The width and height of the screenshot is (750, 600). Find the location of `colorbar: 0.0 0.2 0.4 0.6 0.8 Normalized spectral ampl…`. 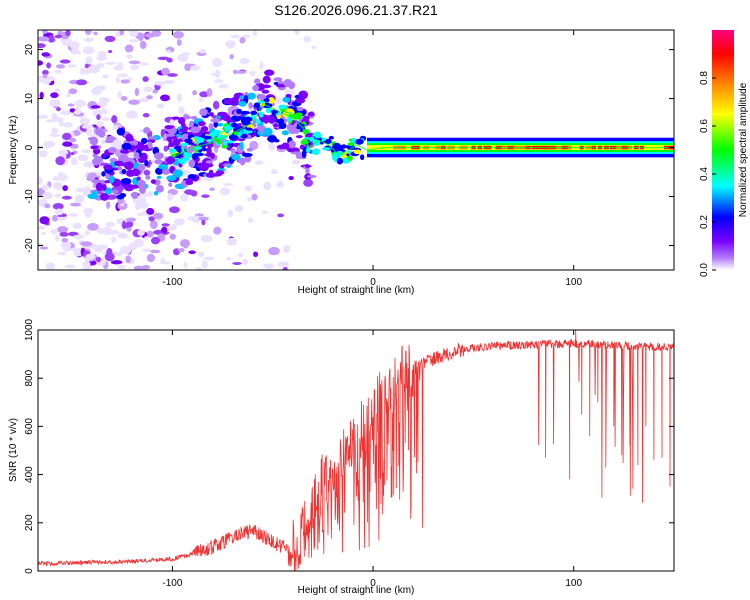

colorbar: 0.0 0.2 0.4 0.6 0.8 Normalized spectral ampl… is located at coordinates (724, 153).